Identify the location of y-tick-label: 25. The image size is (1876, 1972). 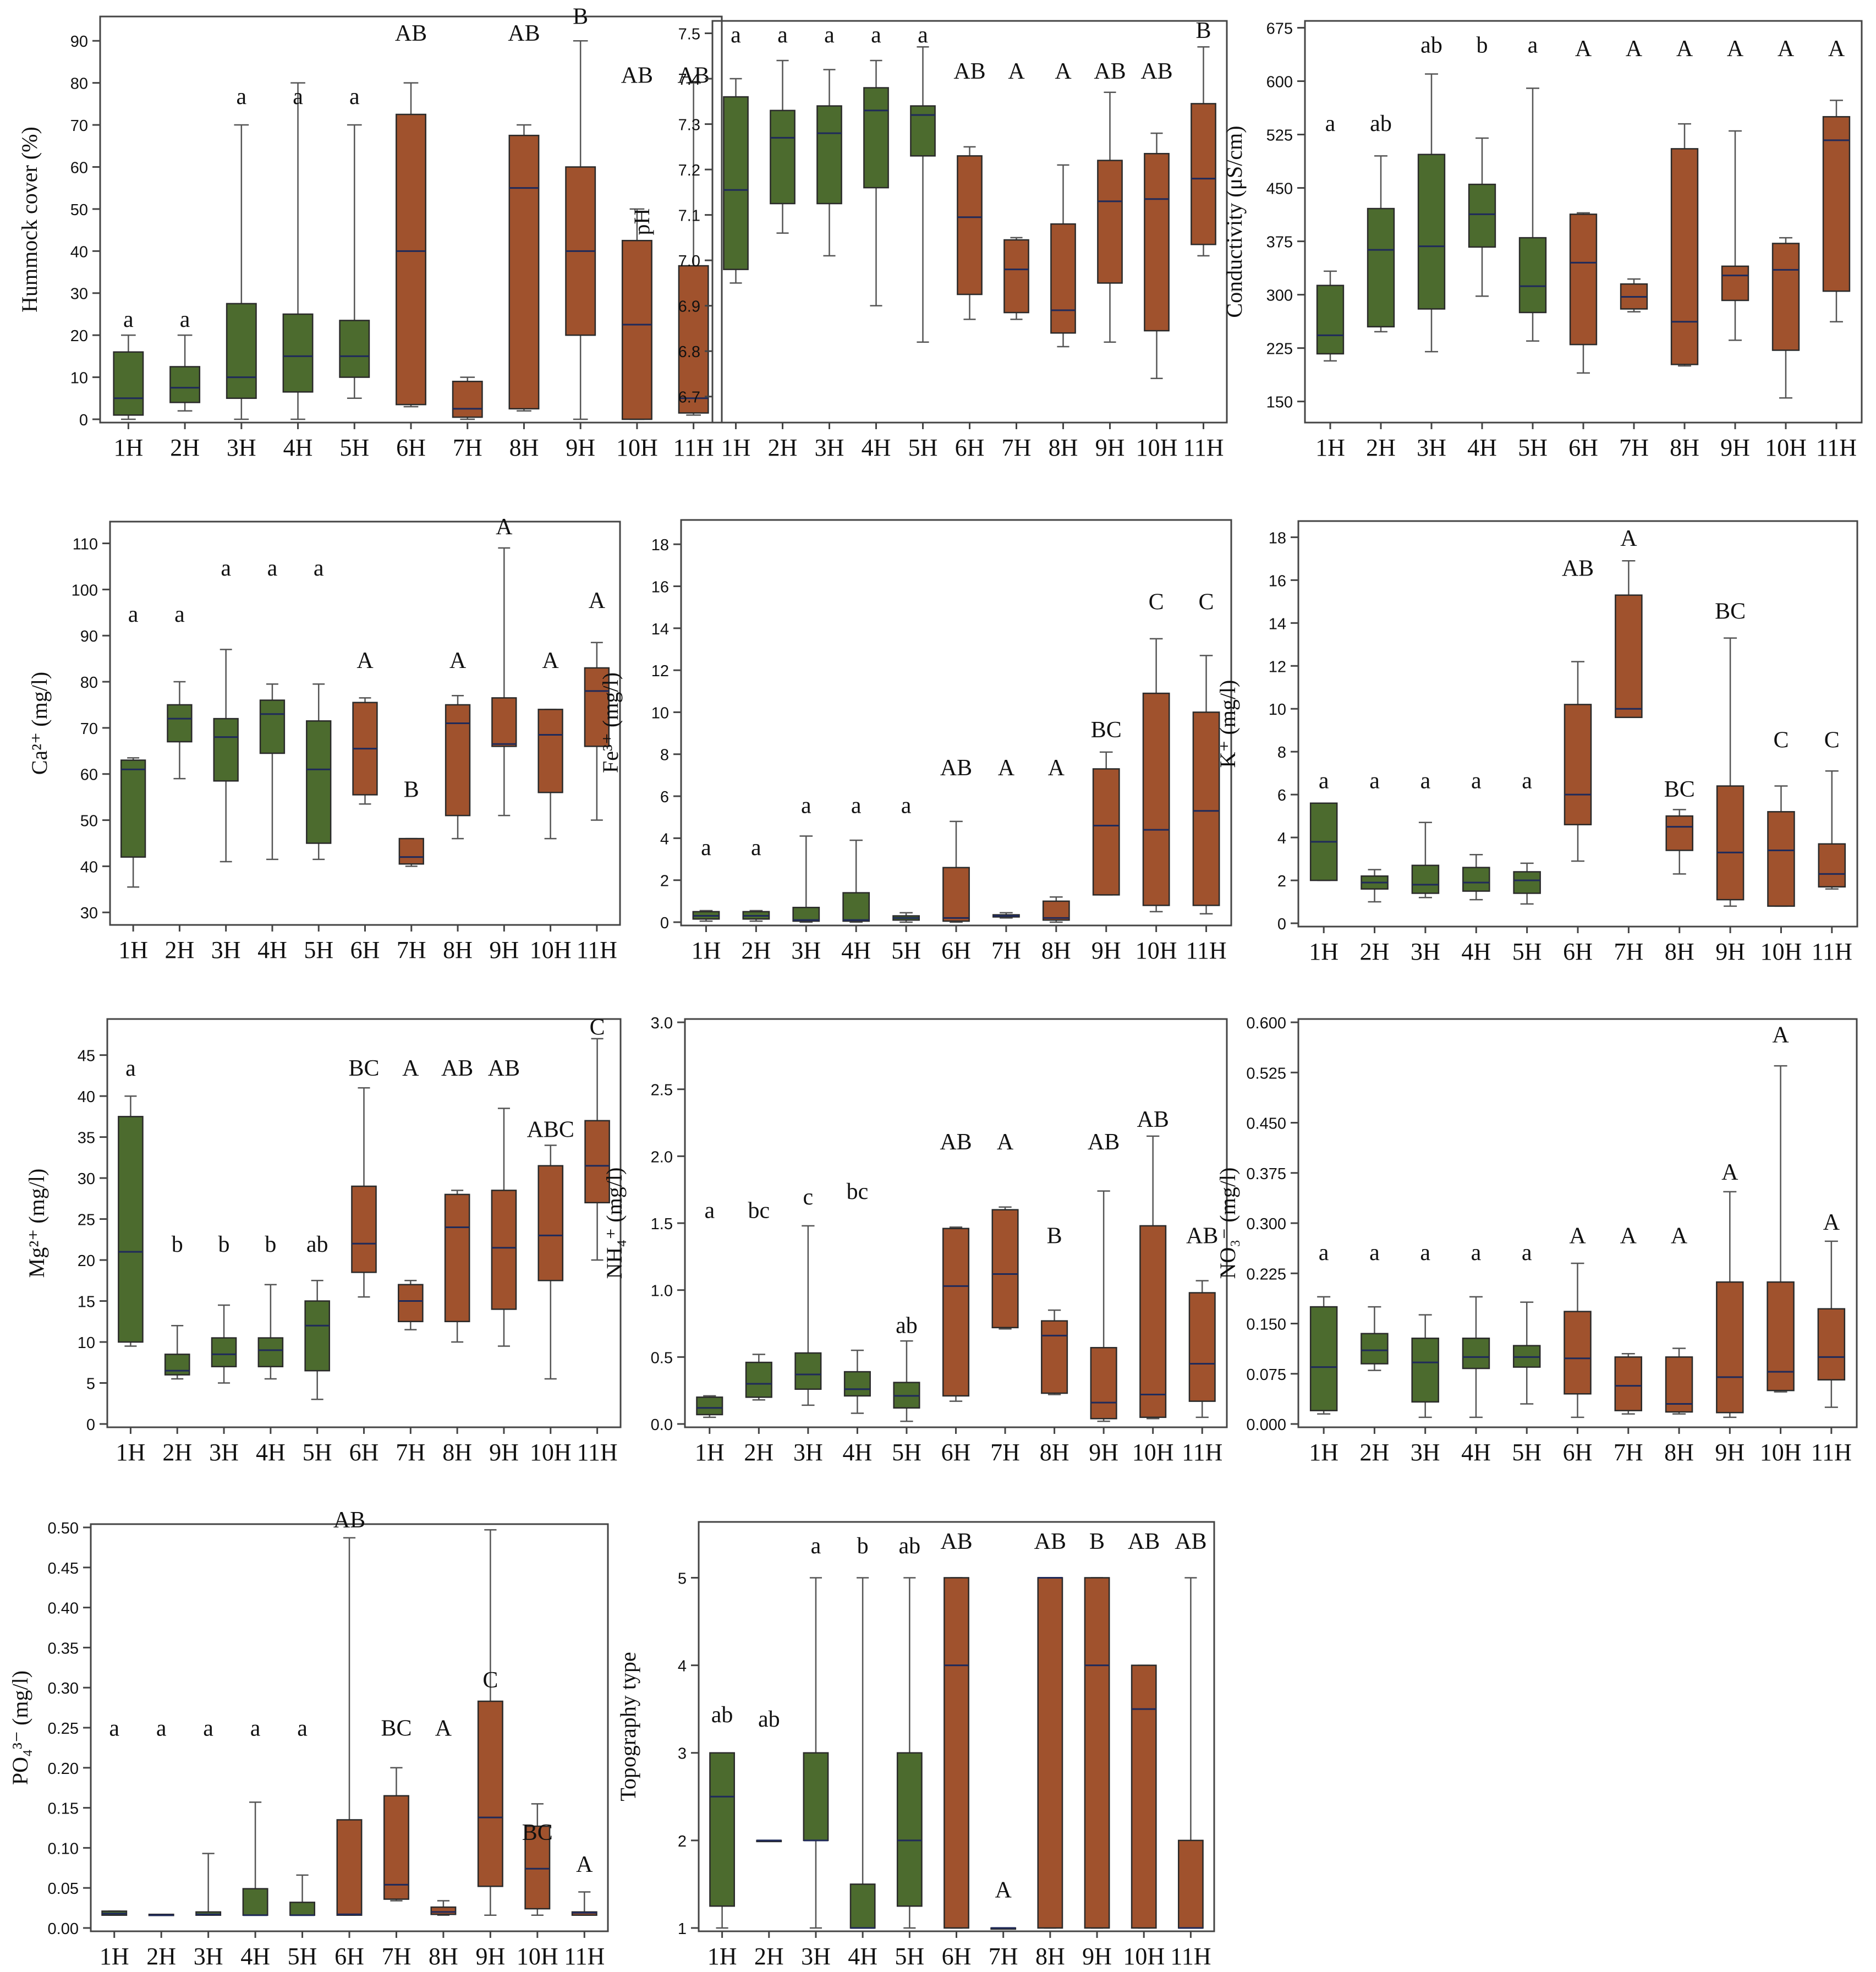
(86, 1220).